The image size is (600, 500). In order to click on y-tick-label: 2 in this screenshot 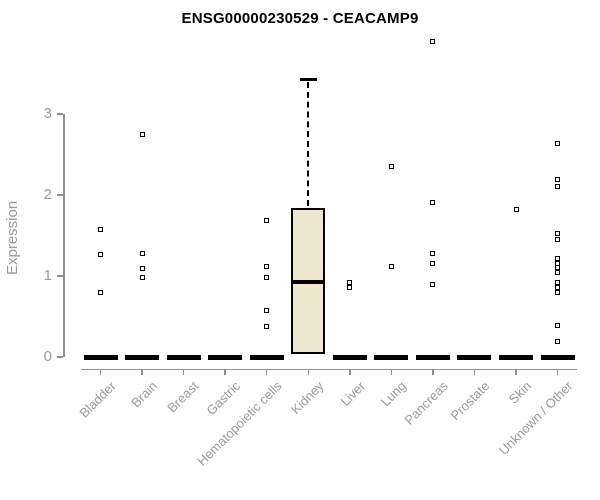, I will do `click(47, 194)`.